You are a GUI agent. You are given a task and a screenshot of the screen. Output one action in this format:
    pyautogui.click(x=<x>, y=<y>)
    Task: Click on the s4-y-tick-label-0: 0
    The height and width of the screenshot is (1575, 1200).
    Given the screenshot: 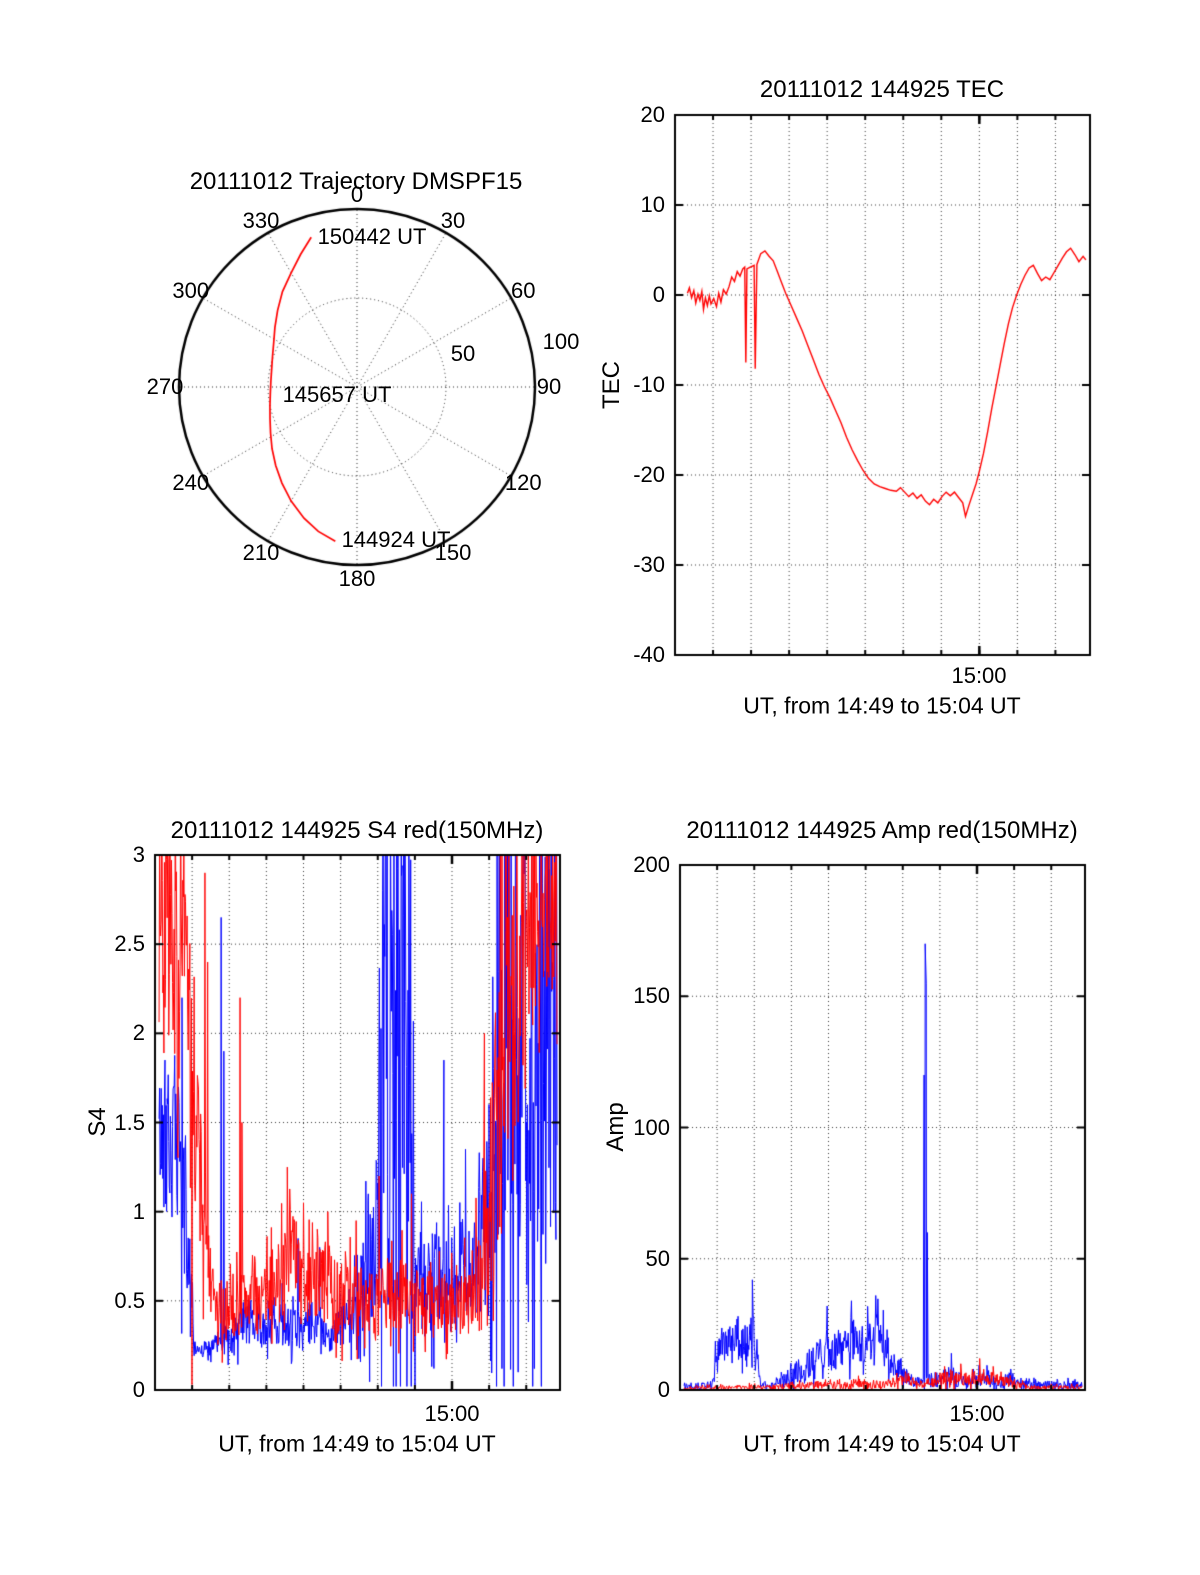 What is the action you would take?
    pyautogui.click(x=138, y=1389)
    